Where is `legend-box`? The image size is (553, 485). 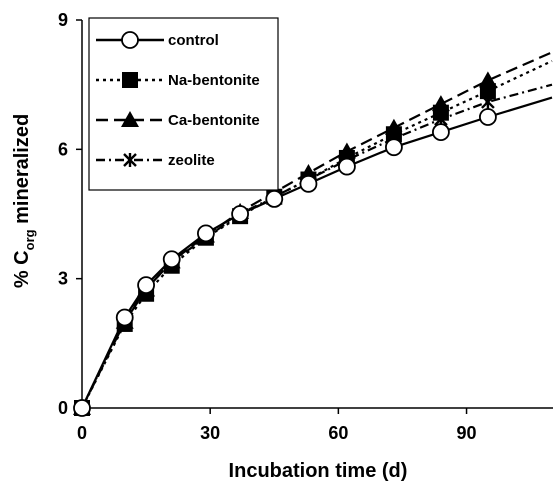 legend-box is located at coordinates (183, 104).